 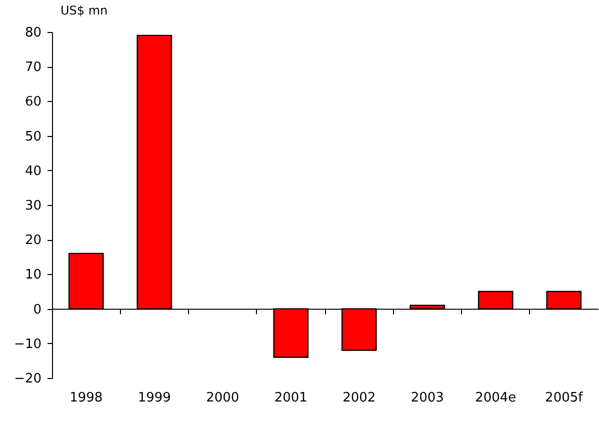 What do you see at coordinates (84, 11) in the screenshot?
I see `y-axis-title: US$ mn` at bounding box center [84, 11].